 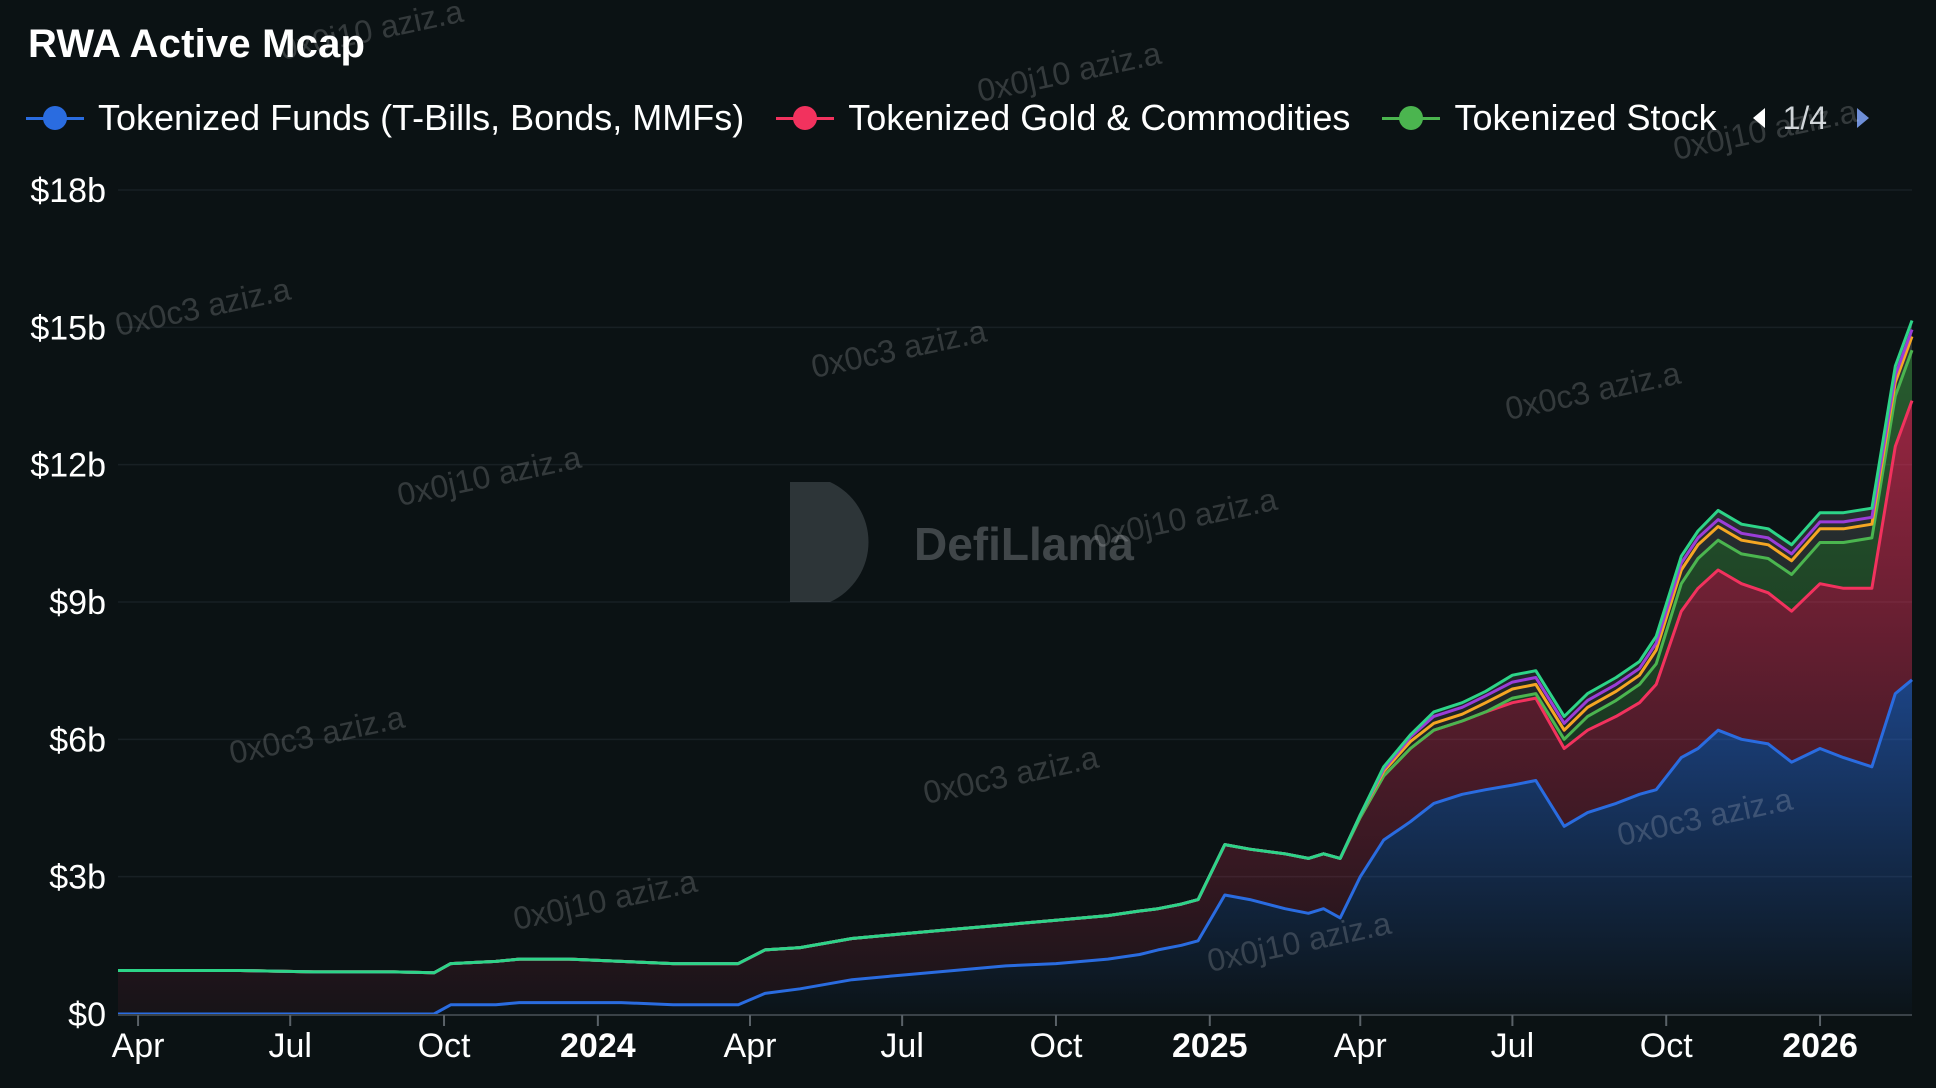 What do you see at coordinates (1758, 118) in the screenshot?
I see `pager-prev-icon` at bounding box center [1758, 118].